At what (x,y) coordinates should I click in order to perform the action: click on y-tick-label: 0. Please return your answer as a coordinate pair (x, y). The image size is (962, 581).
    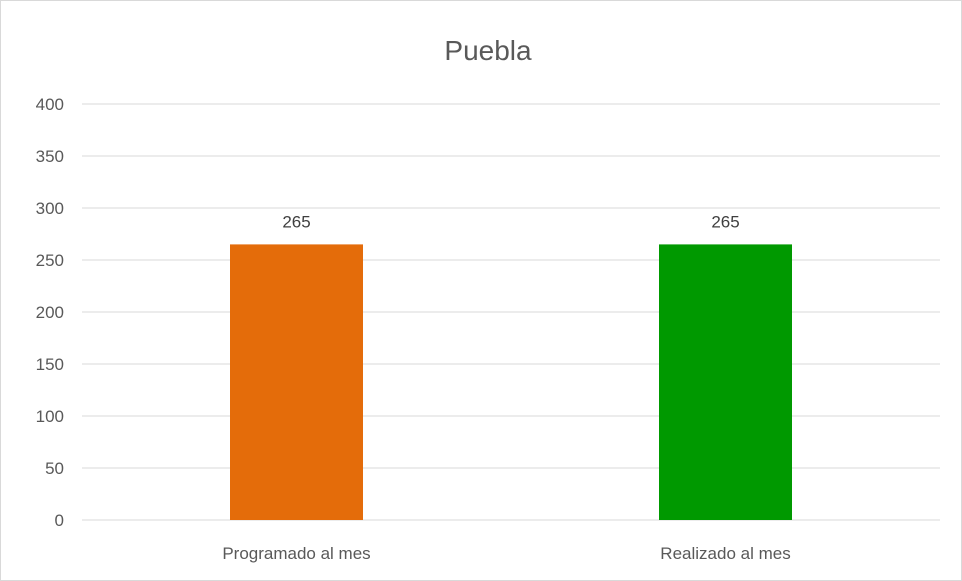
    Looking at the image, I should click on (59, 520).